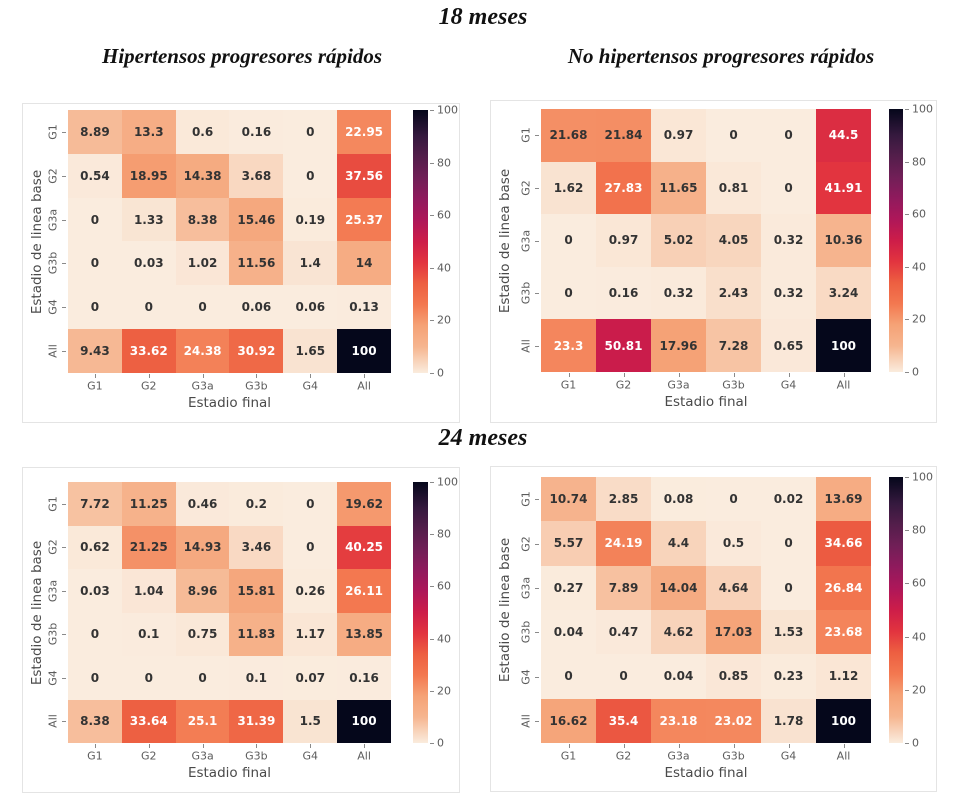 Image resolution: width=966 pixels, height=799 pixels. I want to click on heatmap-cell: 0.07, so click(310, 678).